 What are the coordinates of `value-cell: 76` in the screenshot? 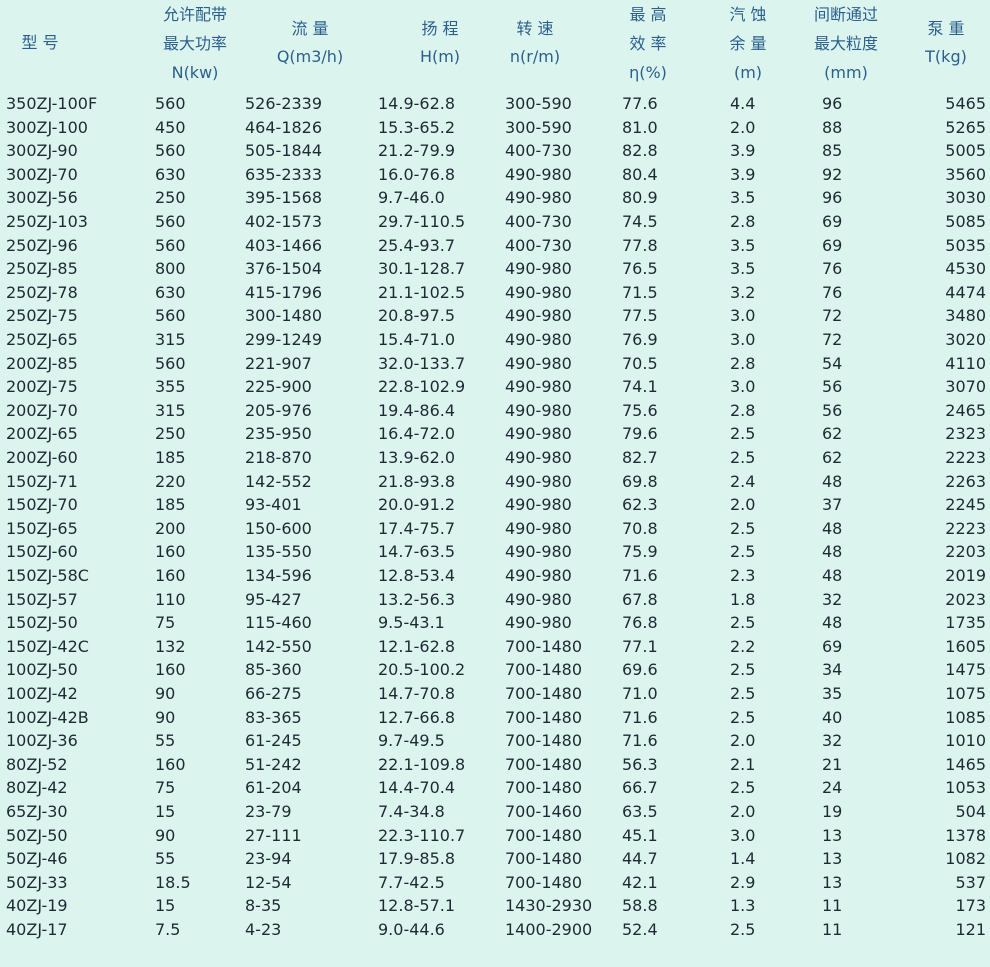 It's located at (832, 269).